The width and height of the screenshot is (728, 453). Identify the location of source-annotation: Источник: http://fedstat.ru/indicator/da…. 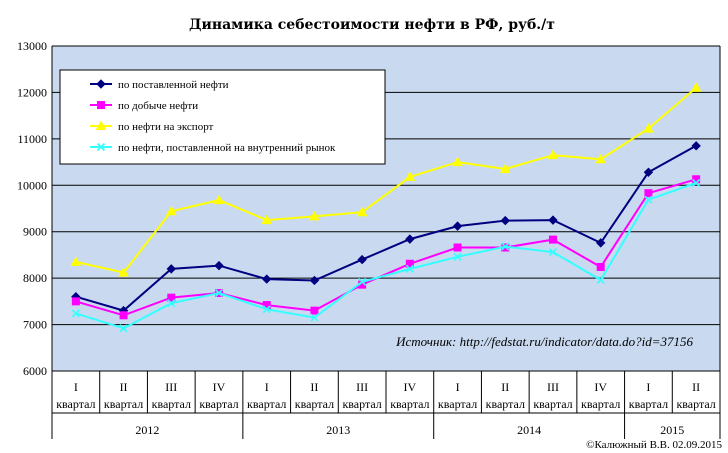
(544, 341).